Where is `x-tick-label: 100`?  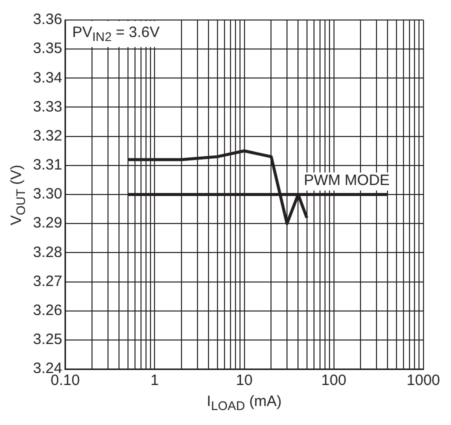
x-tick-label: 100 is located at coordinates (333, 381).